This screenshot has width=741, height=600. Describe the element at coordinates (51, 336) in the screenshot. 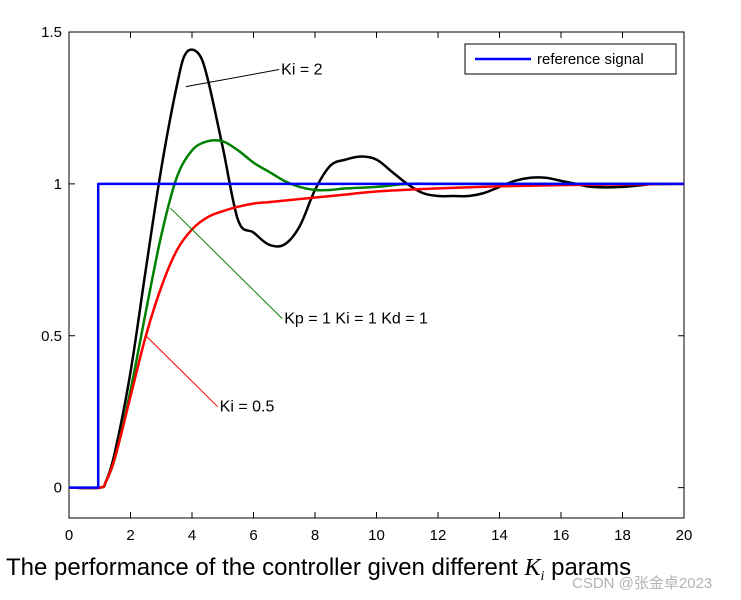

I see `y-tick-label: 0.5` at that location.